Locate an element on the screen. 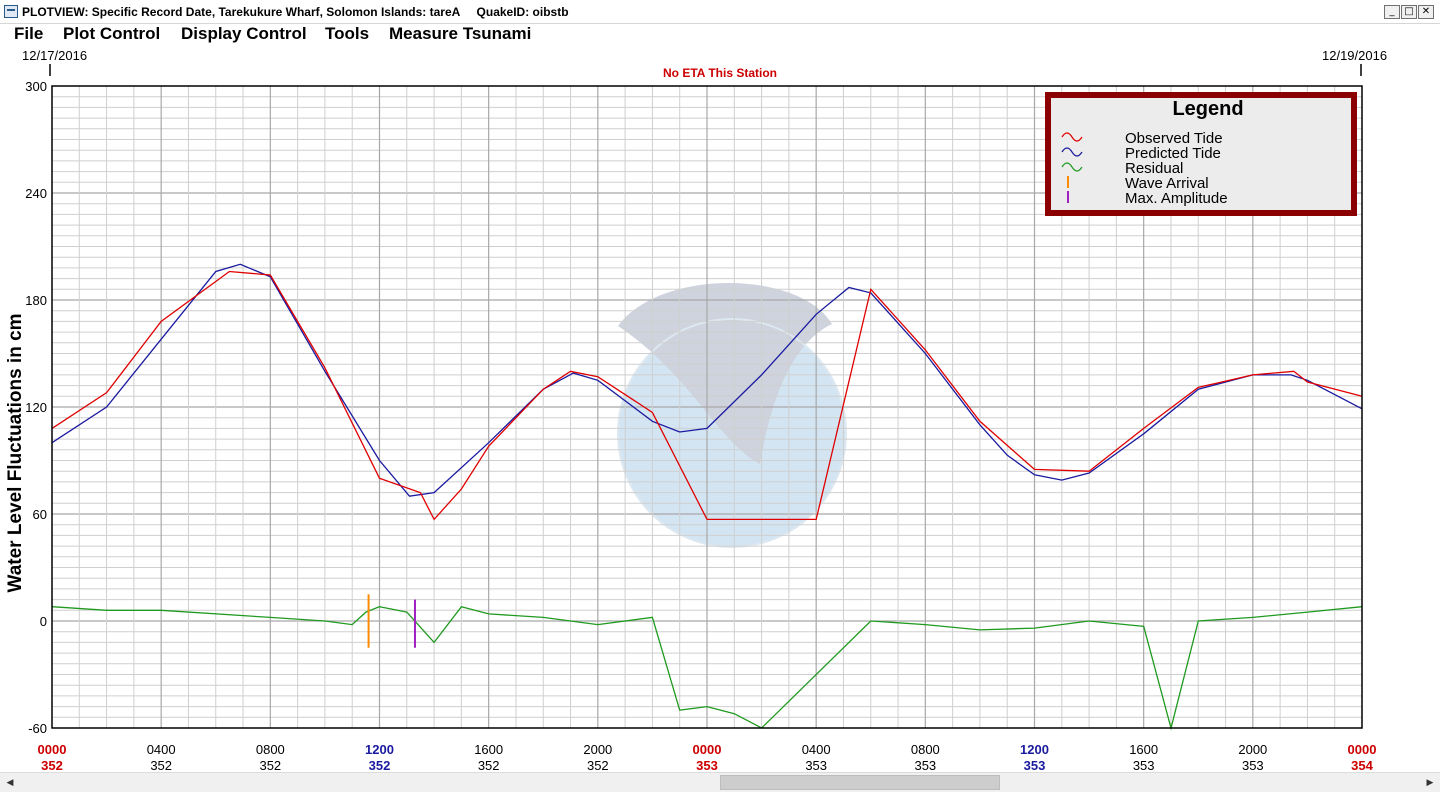  app-icon is located at coordinates (11, 11).